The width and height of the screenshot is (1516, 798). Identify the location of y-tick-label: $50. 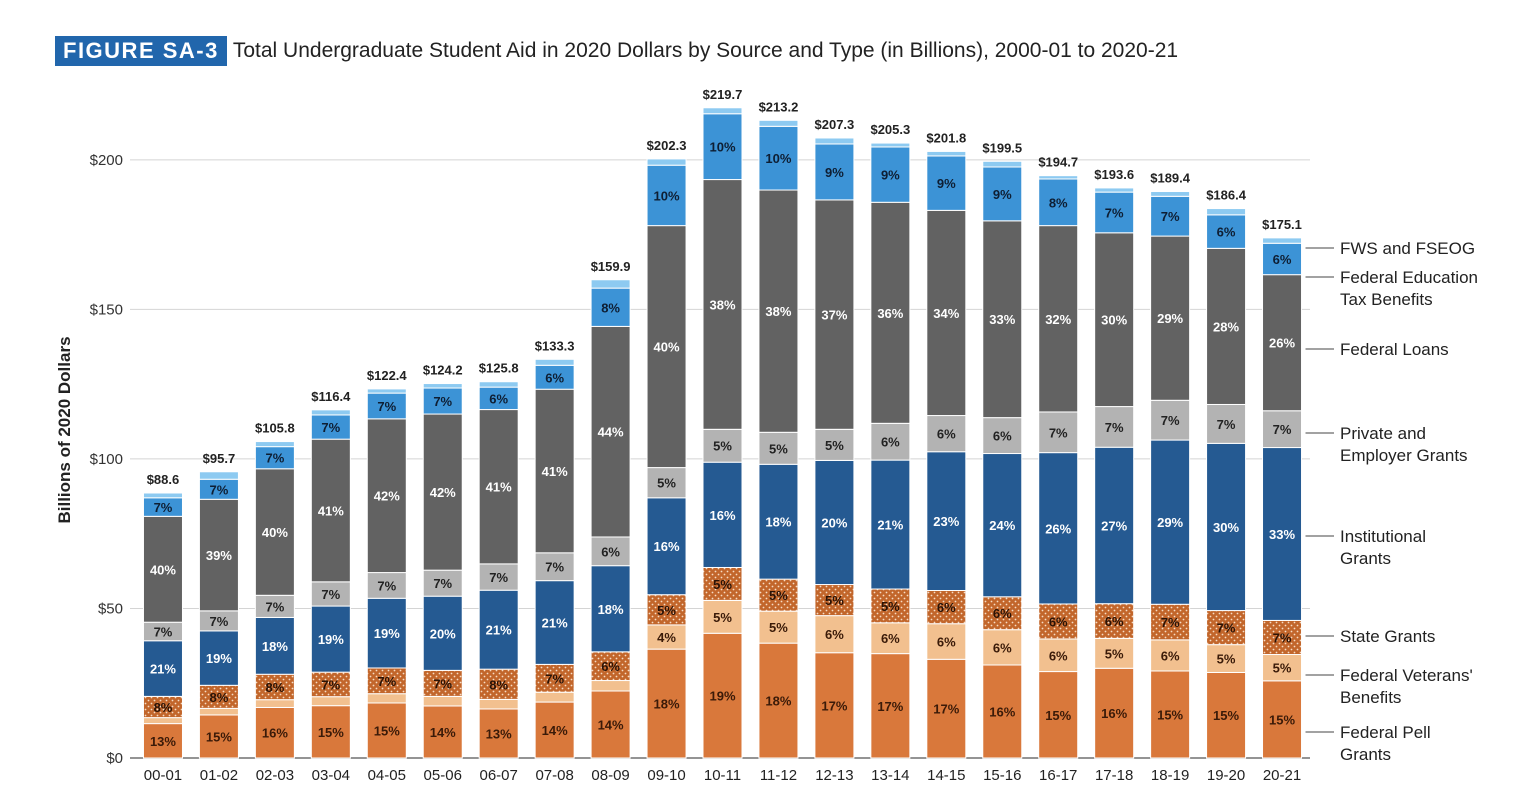
(110, 608).